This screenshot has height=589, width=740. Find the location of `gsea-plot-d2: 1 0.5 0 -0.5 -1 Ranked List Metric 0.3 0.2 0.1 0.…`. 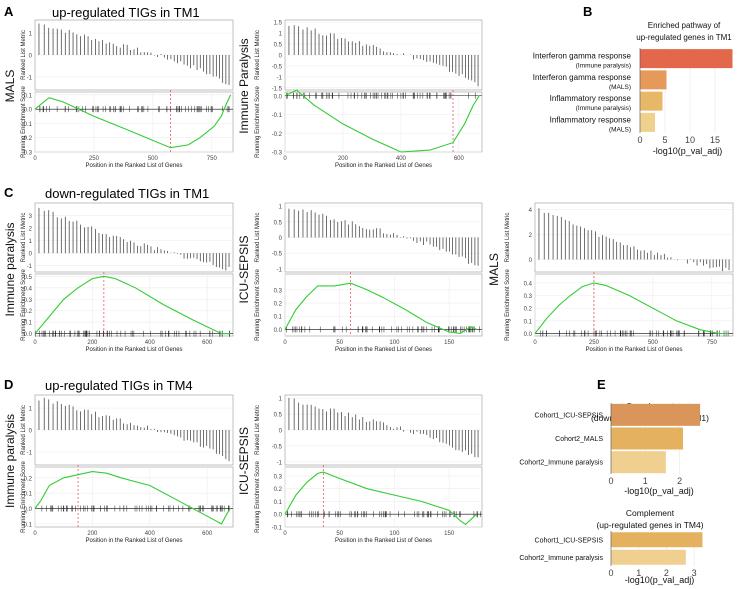

gsea-plot-d2: 1 0.5 0 -0.5 -1 Ranked List Metric 0.3 0.2 0.1 0.… is located at coordinates (360, 469).